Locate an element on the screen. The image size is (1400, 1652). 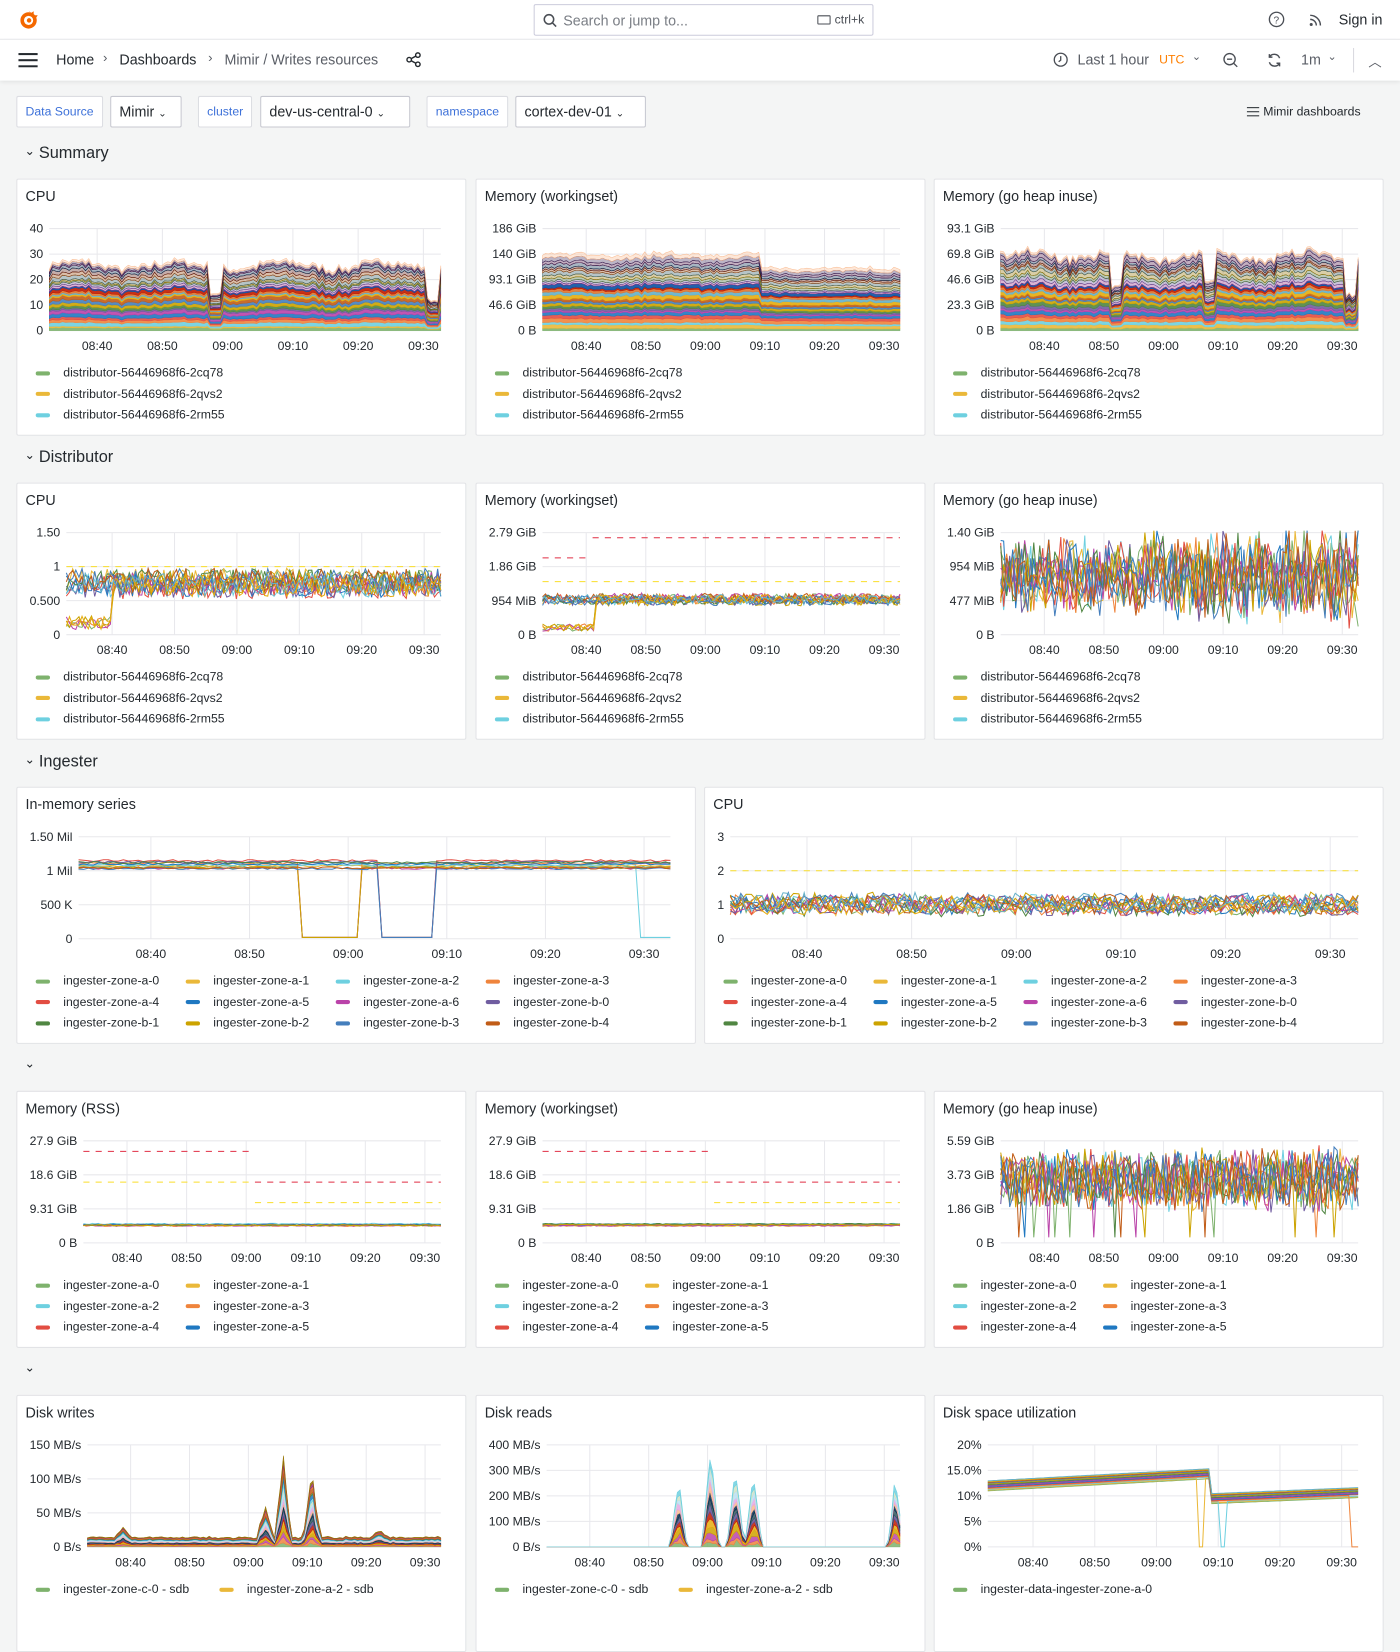
chevron-down-icon: ⌄ is located at coordinates (1332, 57).